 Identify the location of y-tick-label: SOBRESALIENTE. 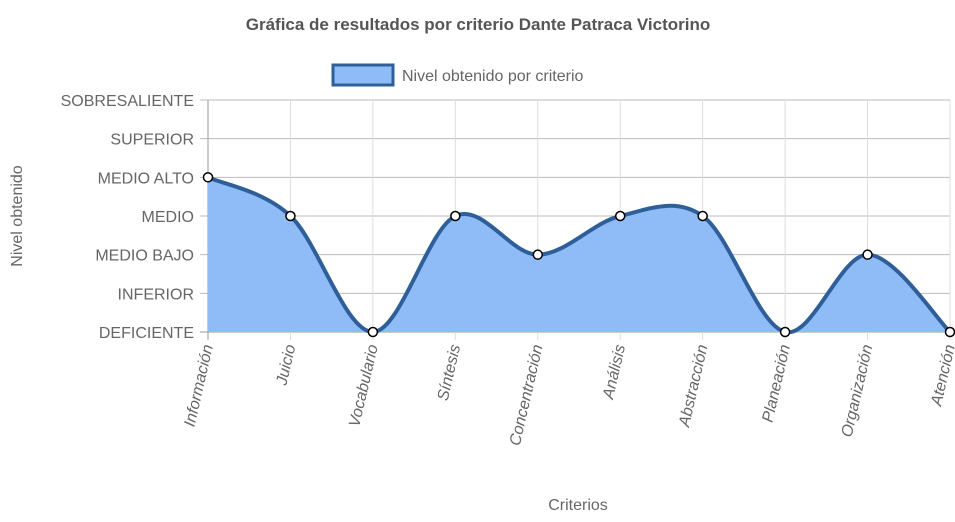
(127, 101).